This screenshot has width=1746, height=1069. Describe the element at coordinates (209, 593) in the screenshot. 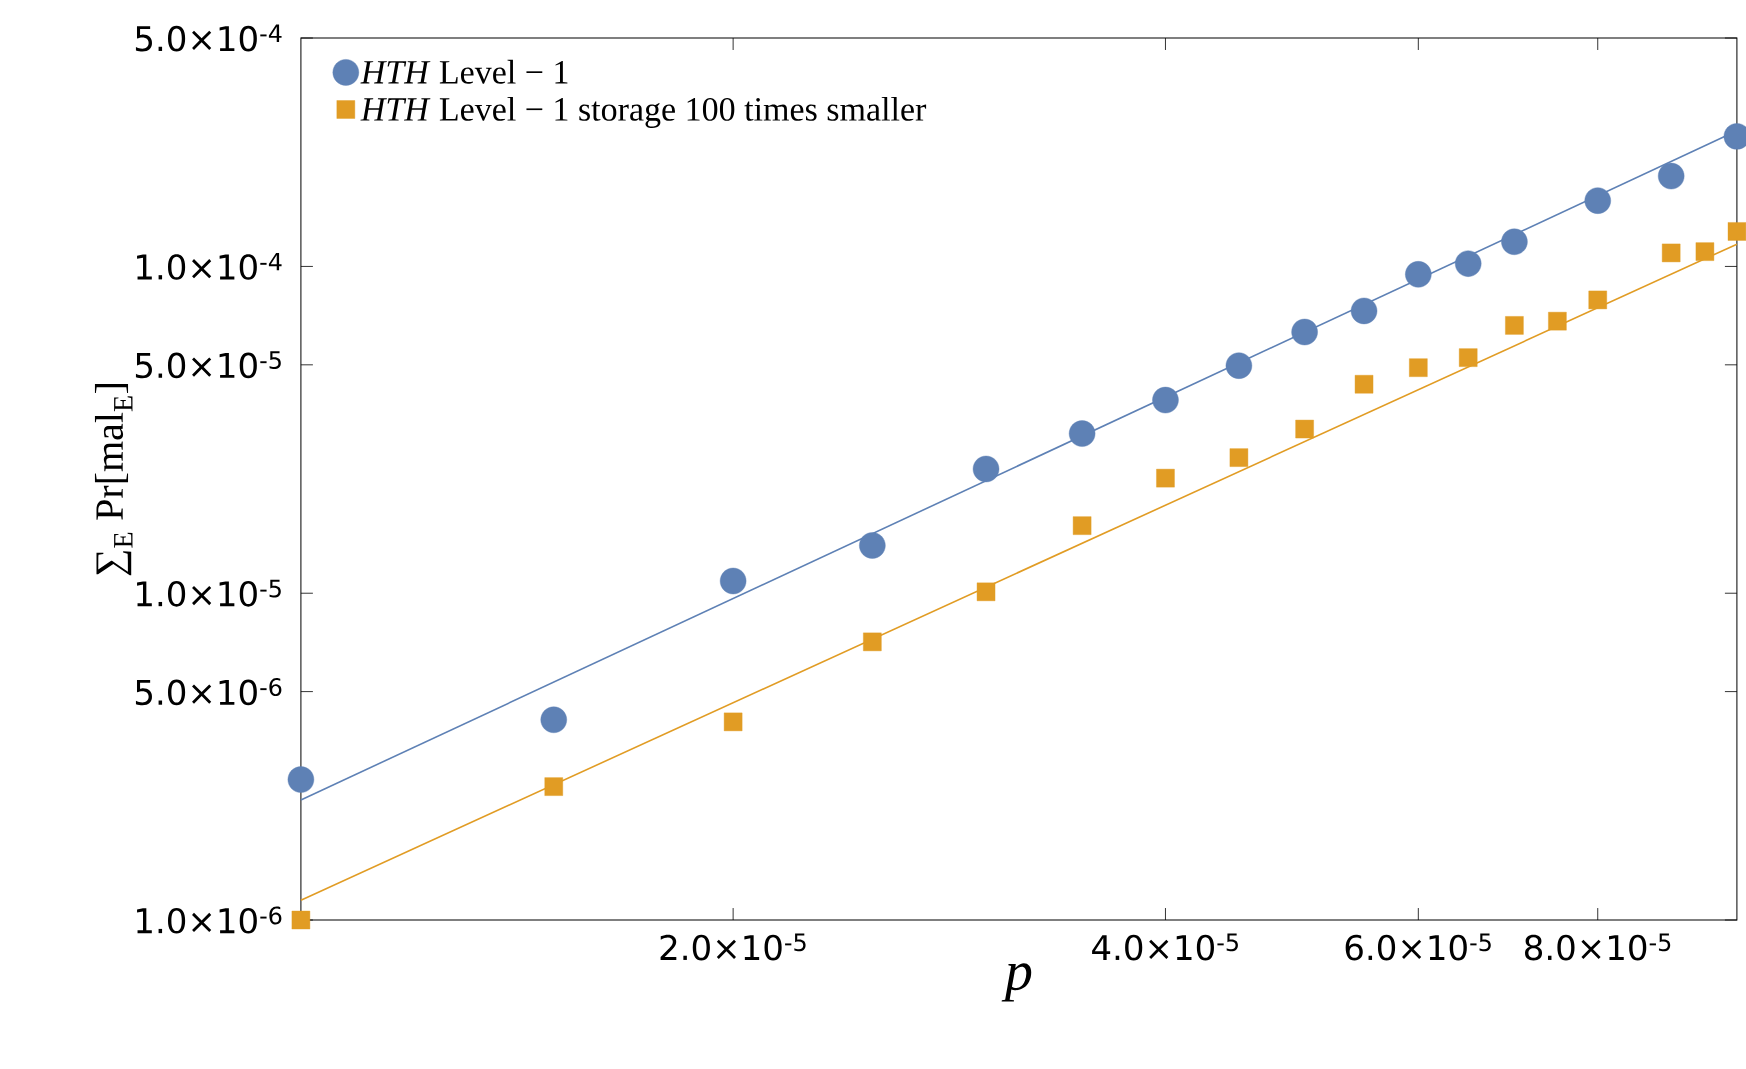

I see `y-tick-label: 1.0×10$^{-5}$` at that location.